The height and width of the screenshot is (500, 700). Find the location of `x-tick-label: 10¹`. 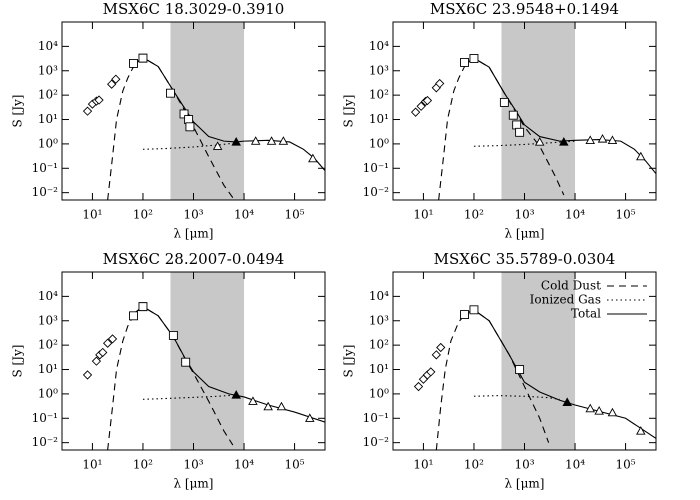

x-tick-label: 10¹ is located at coordinates (92, 215).